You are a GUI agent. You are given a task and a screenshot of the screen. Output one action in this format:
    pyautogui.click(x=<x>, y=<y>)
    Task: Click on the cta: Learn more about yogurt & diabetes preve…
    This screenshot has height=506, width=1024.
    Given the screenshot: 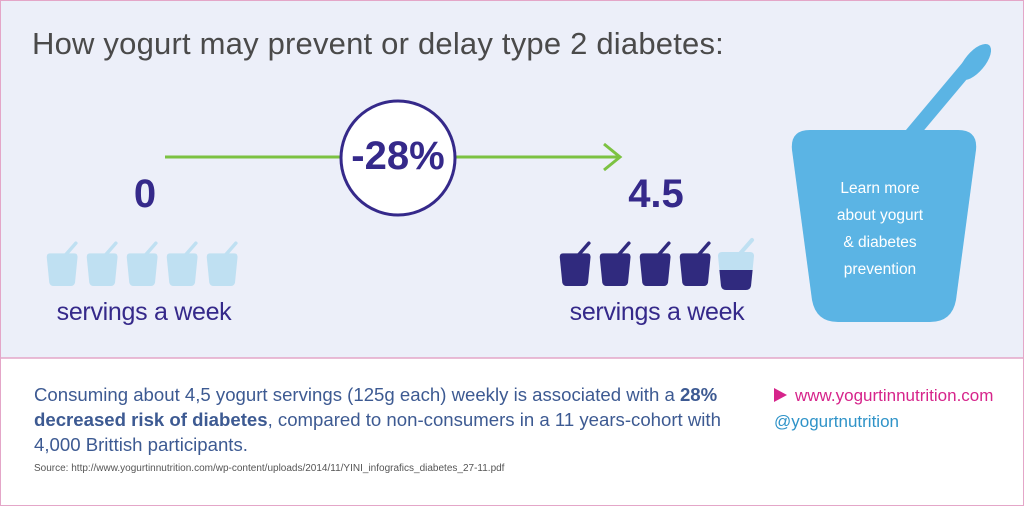 What is the action you would take?
    pyautogui.click(x=880, y=229)
    